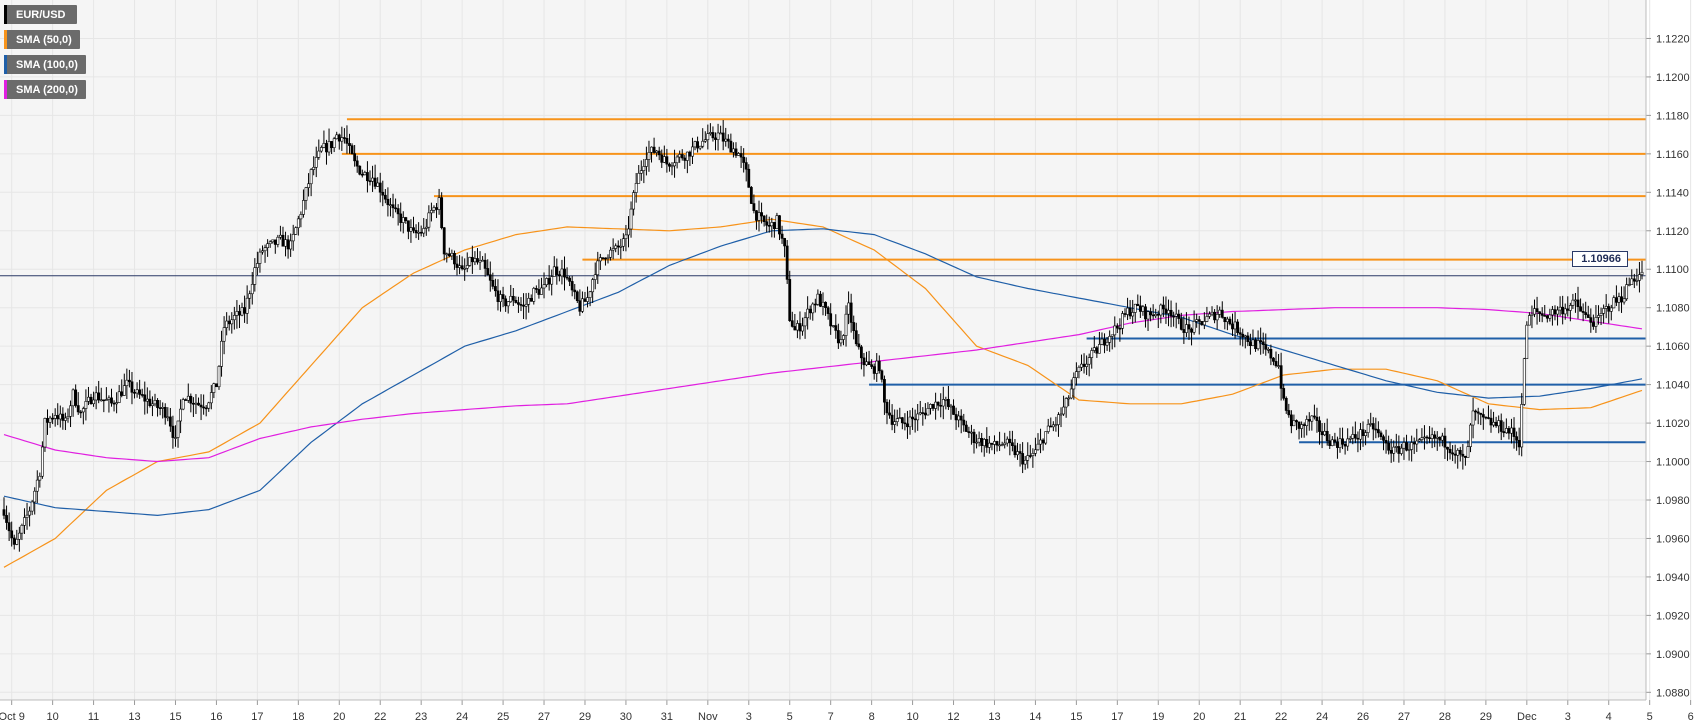 The height and width of the screenshot is (728, 1707). What do you see at coordinates (42, 39) in the screenshot?
I see `legend-item-sma-50: SMA (50,0)` at bounding box center [42, 39].